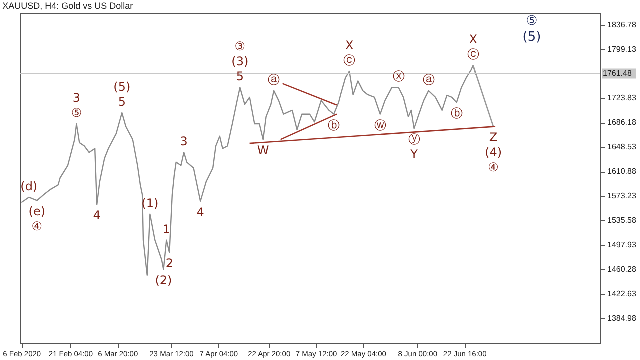 The width and height of the screenshot is (640, 360). What do you see at coordinates (398, 77) in the screenshot?
I see `annotation: ⓧ` at bounding box center [398, 77].